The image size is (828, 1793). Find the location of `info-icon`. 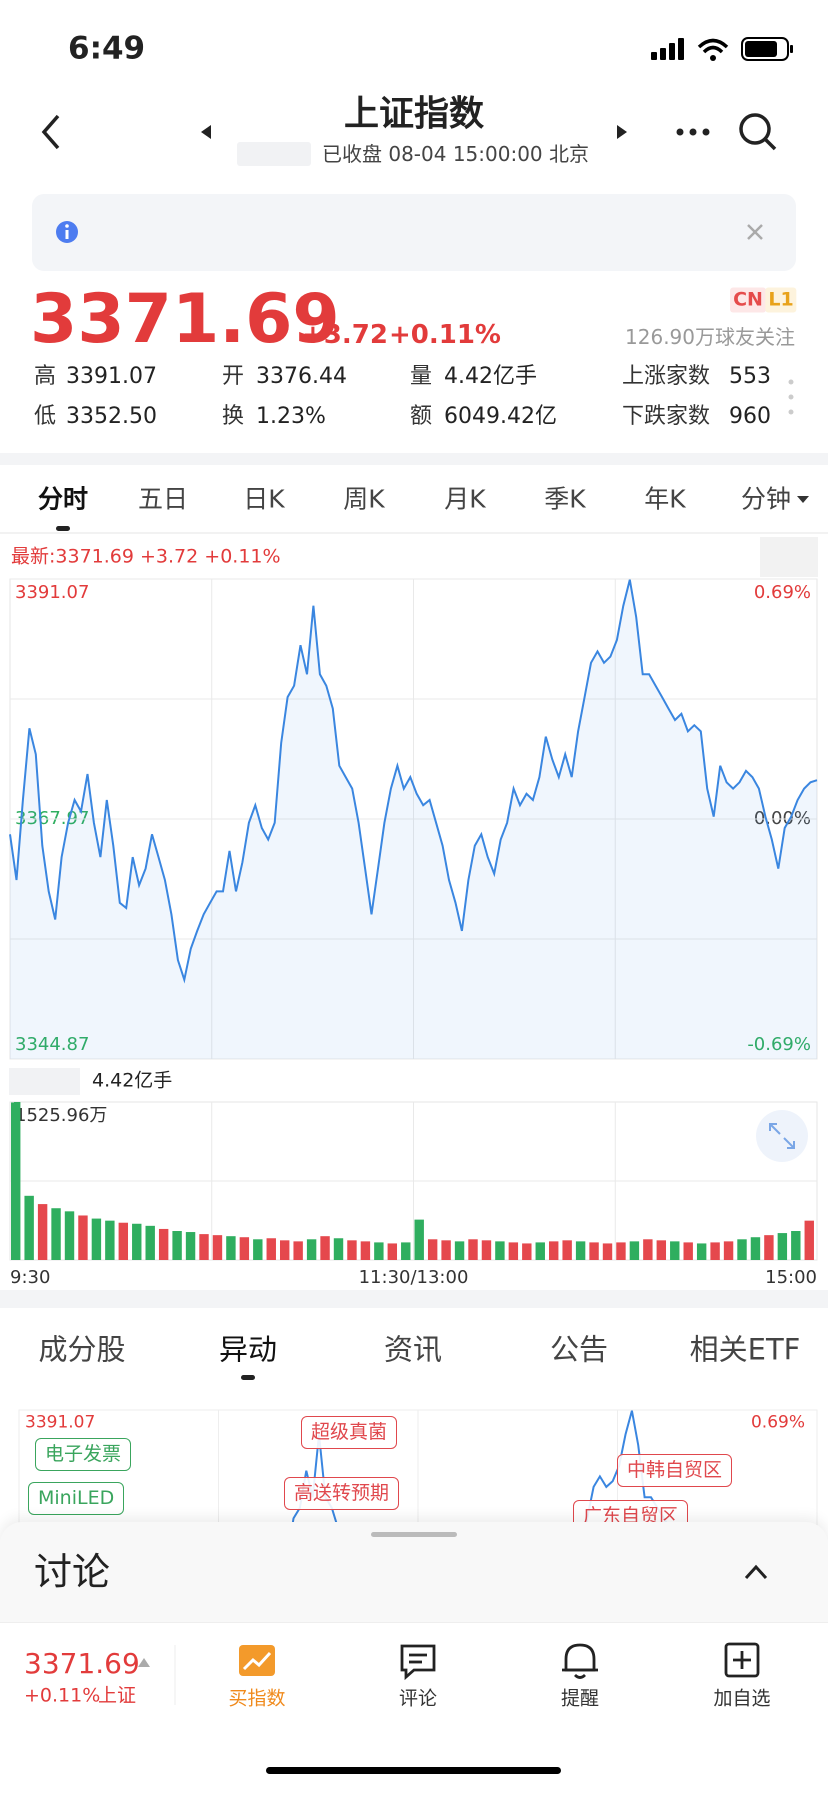

info-icon is located at coordinates (67, 226).